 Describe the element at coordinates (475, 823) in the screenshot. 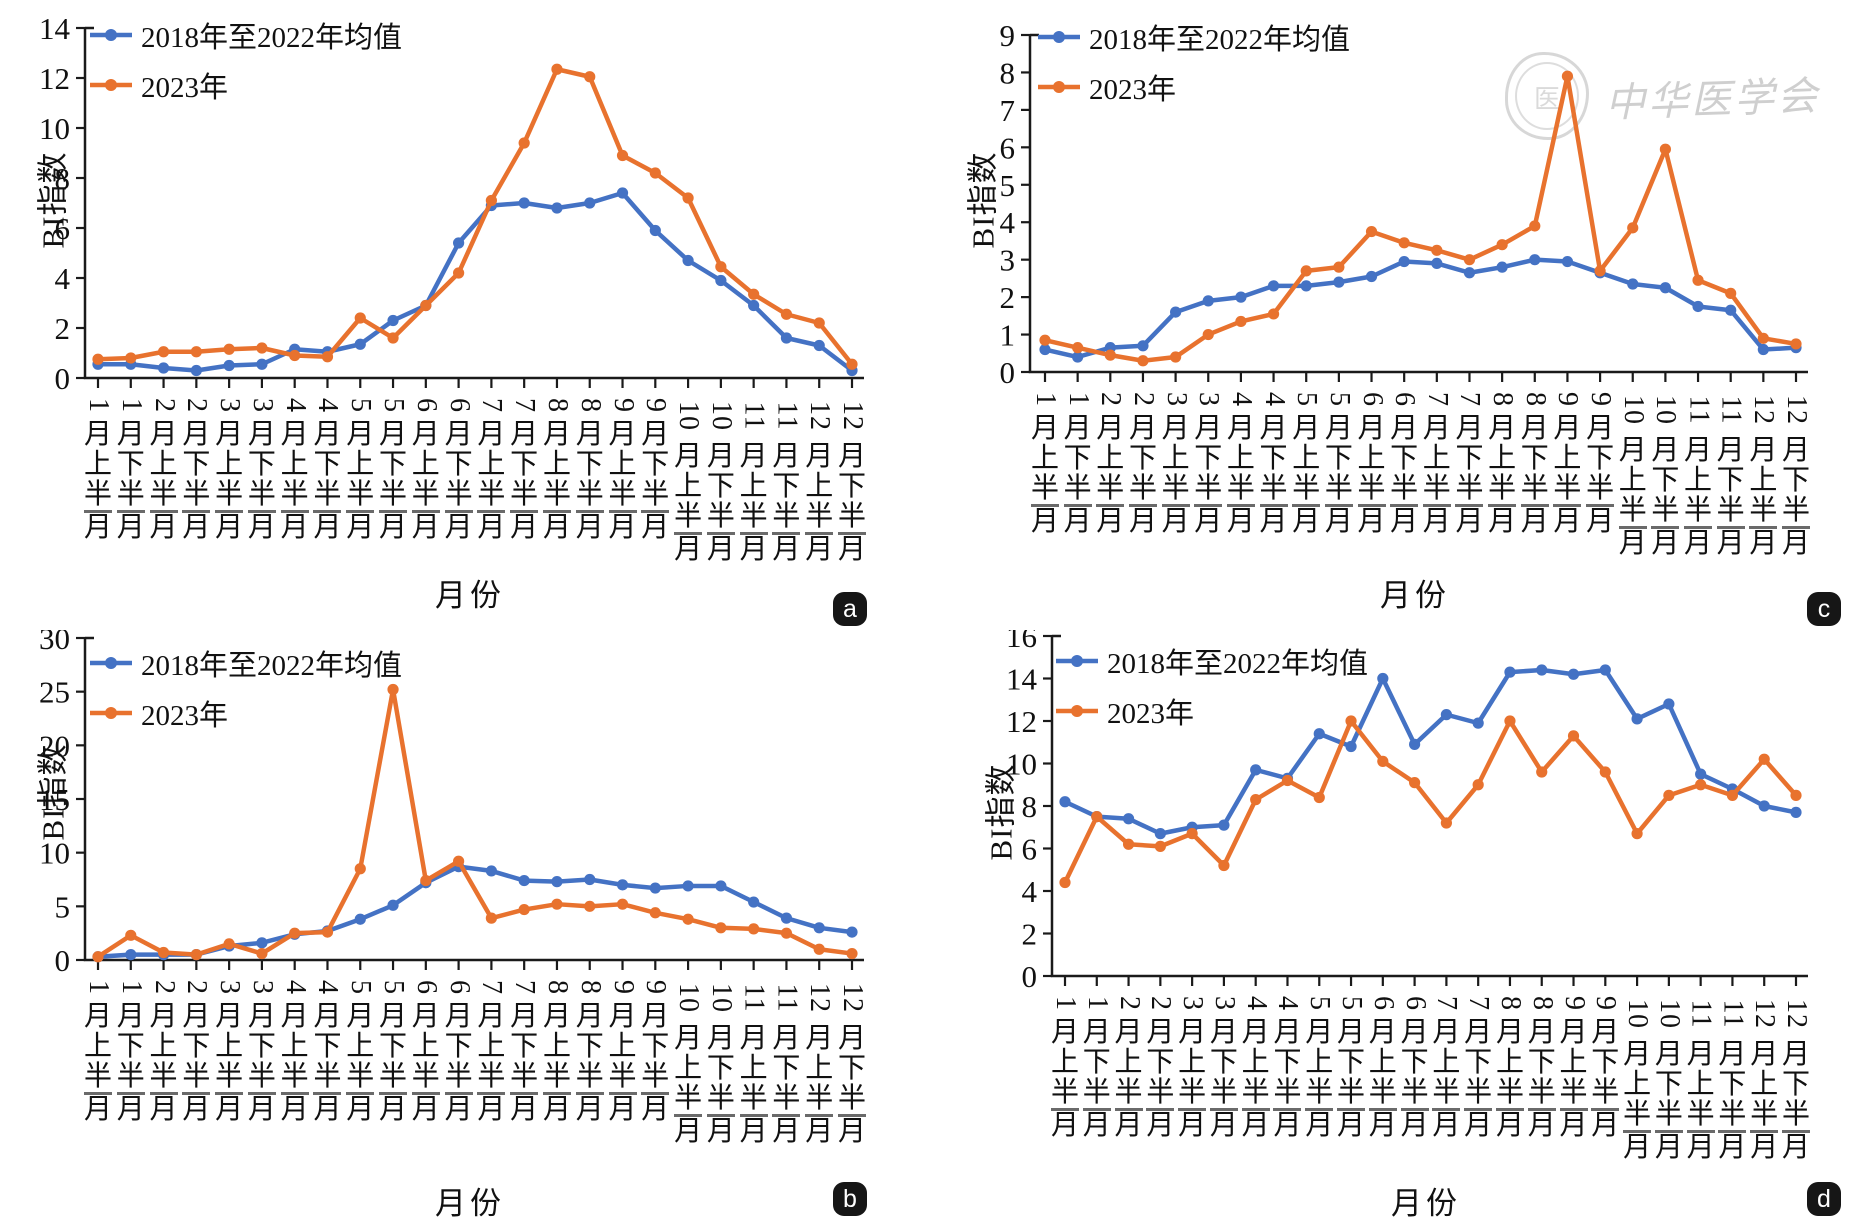

I see `series-2023-line` at that location.